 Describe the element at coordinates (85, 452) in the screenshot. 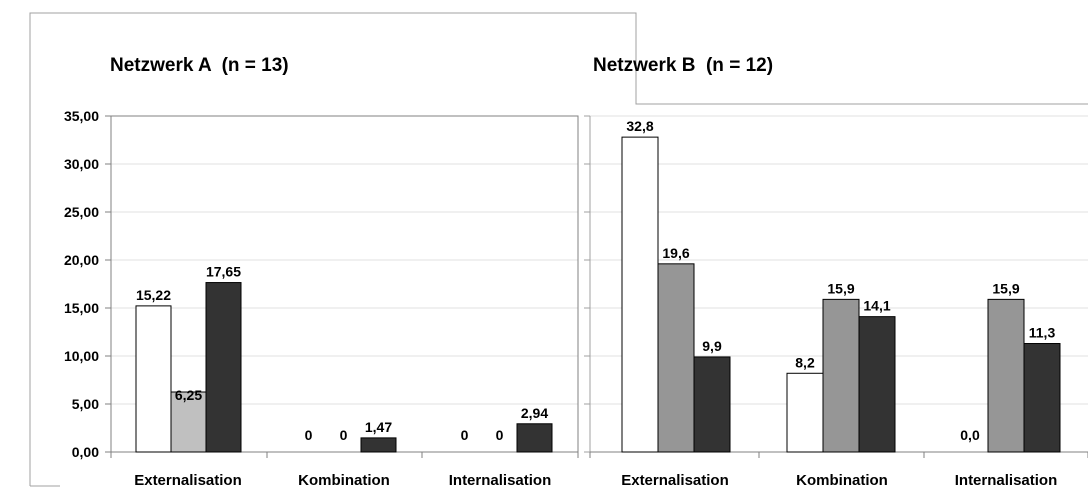

I see `y-tick-label: 0,00` at that location.